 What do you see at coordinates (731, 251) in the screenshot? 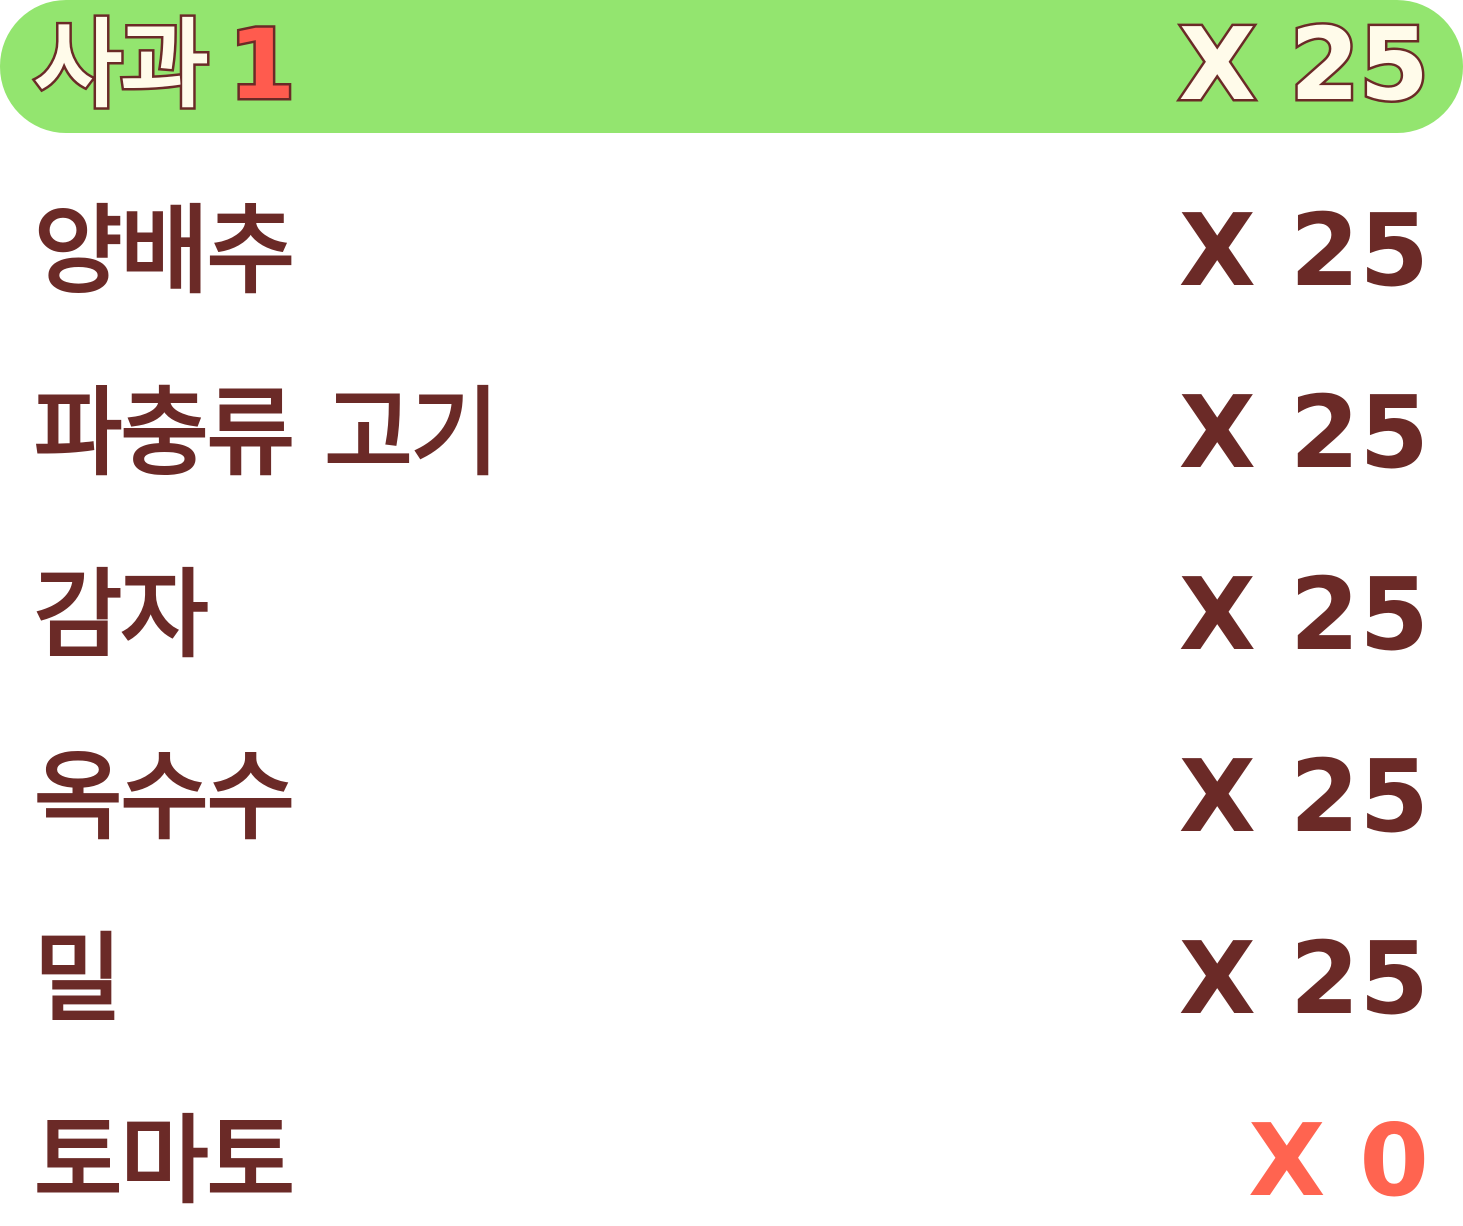
I see `list-item-cabbage: 양배추 X 25` at bounding box center [731, 251].